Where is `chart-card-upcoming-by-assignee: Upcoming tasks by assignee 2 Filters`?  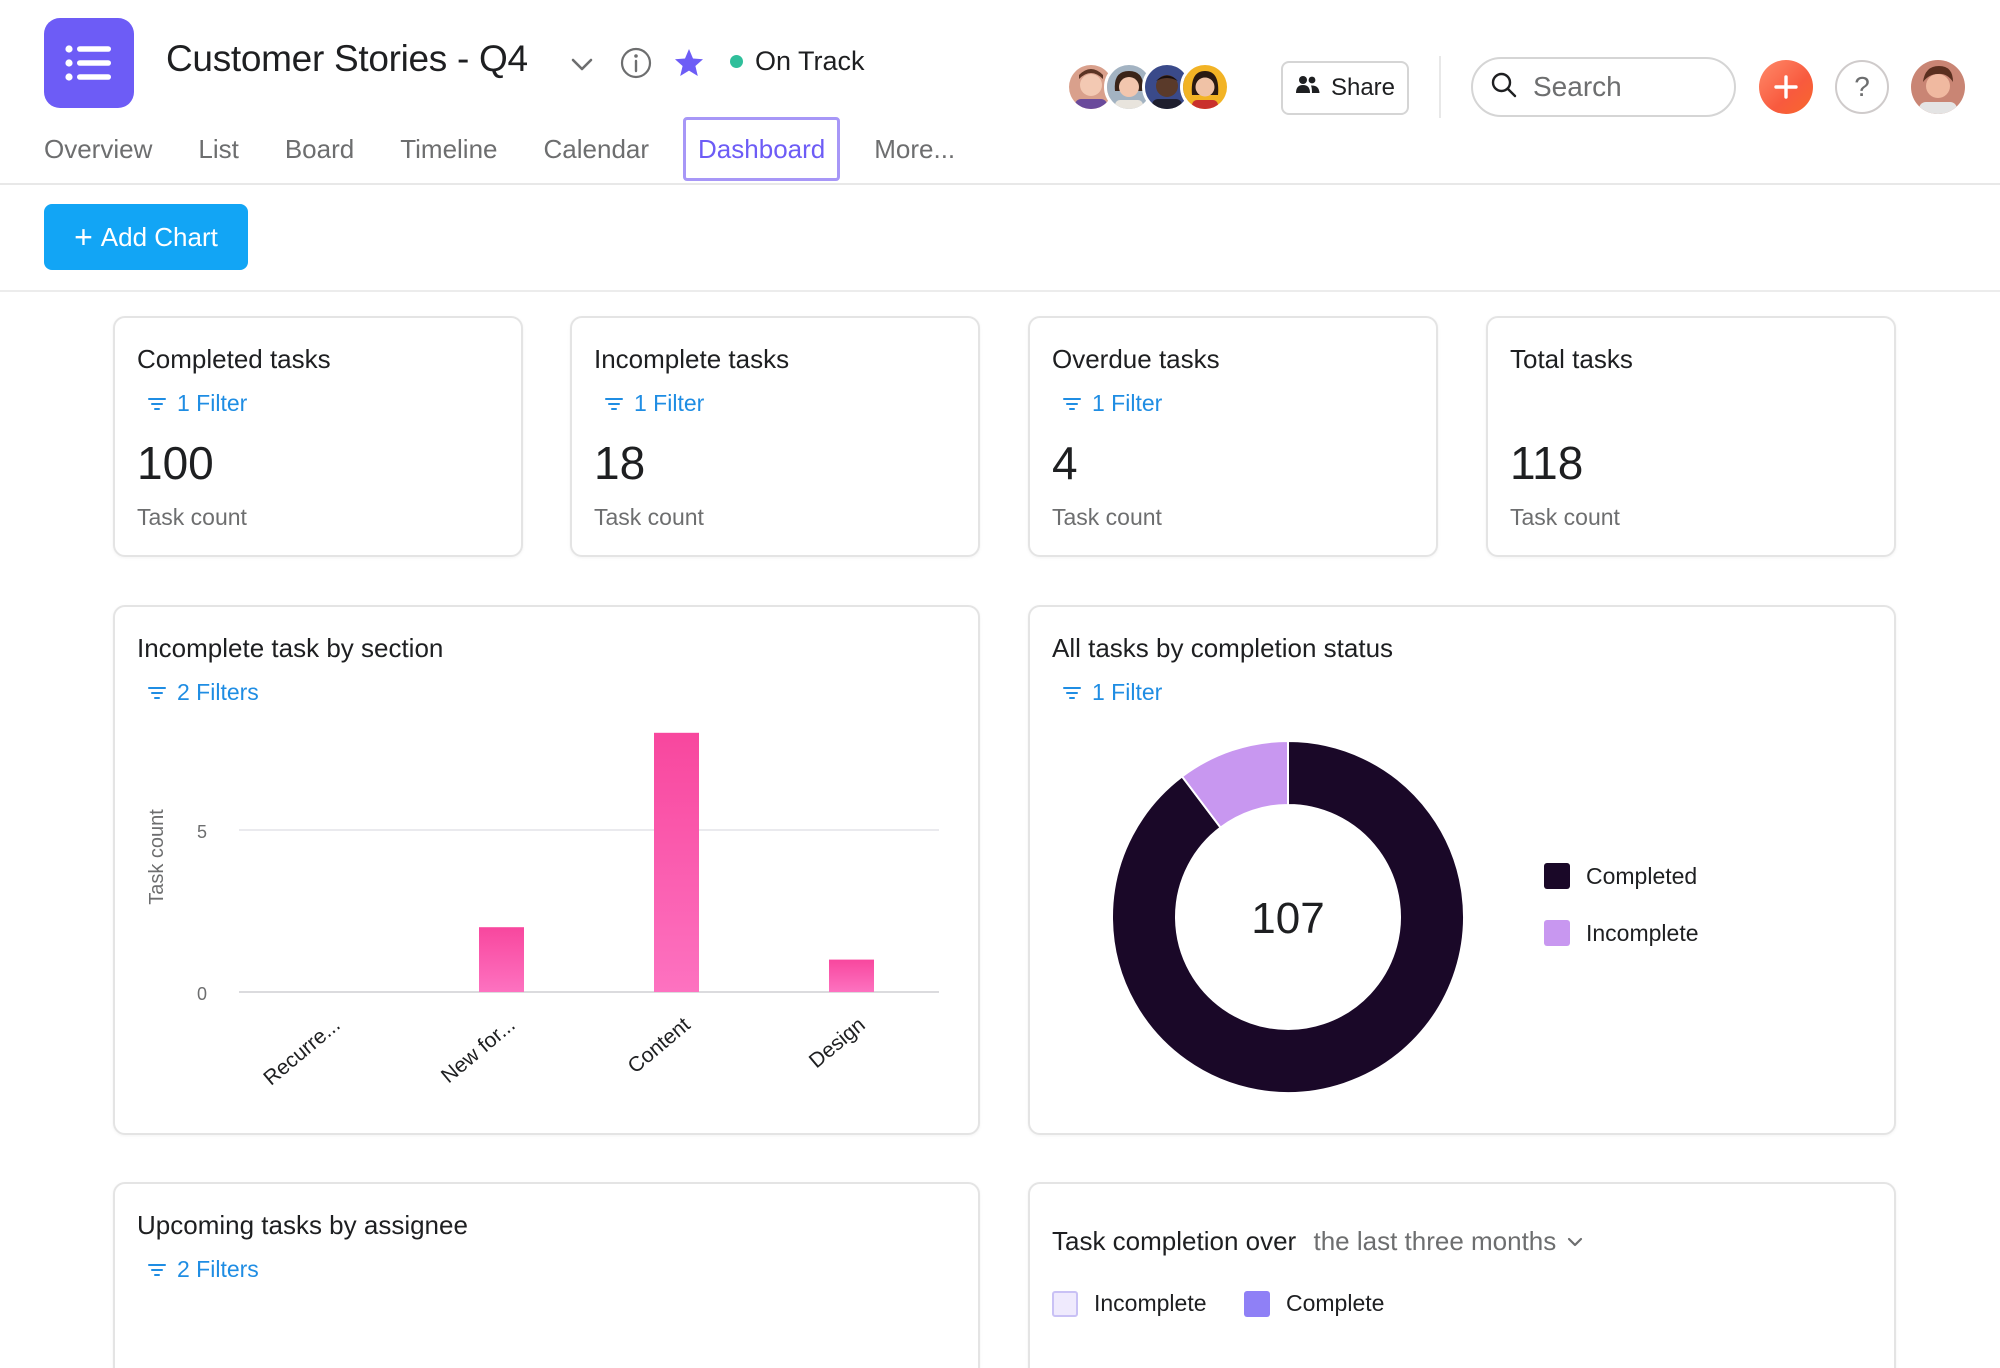
chart-card-upcoming-by-assignee: Upcoming tasks by assignee 2 Filters is located at coordinates (546, 1275).